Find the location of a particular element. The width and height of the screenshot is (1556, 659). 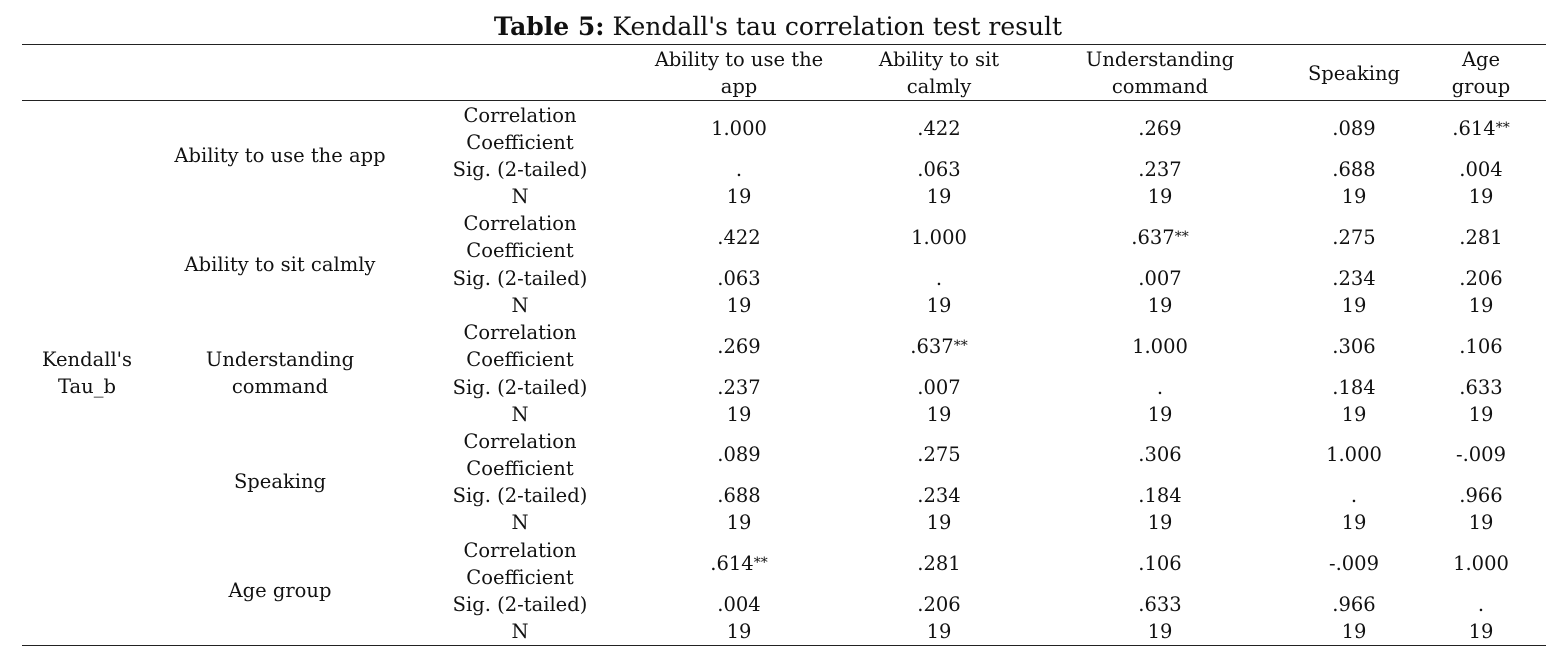

correlation-value: -.009 is located at coordinates (1354, 563).